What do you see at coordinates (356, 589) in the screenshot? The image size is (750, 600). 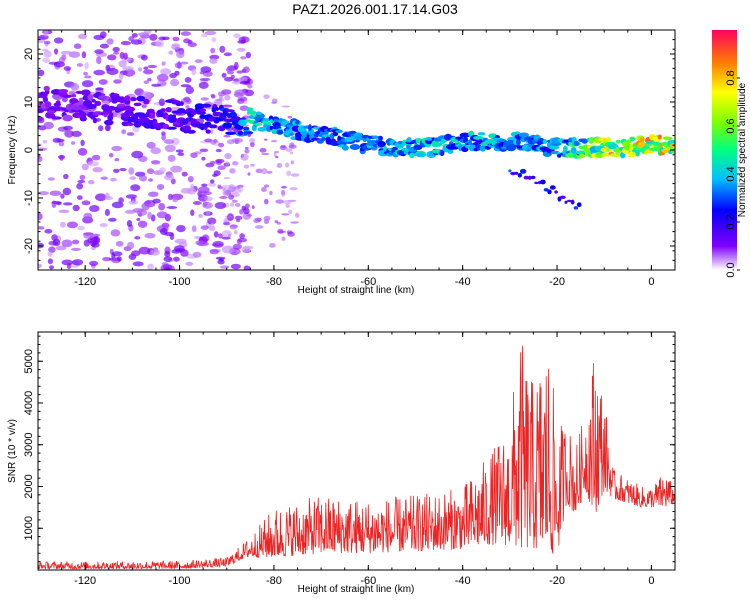 I see `snr-xlabel: Height of straight line (km)` at bounding box center [356, 589].